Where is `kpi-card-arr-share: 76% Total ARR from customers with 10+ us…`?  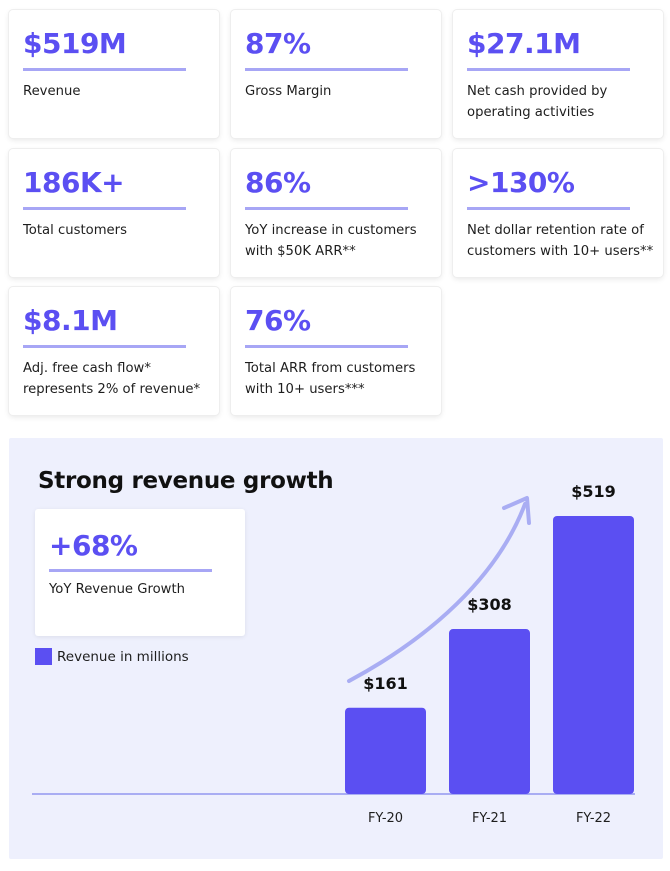 kpi-card-arr-share: 76% Total ARR from customers with 10+ us… is located at coordinates (336, 351).